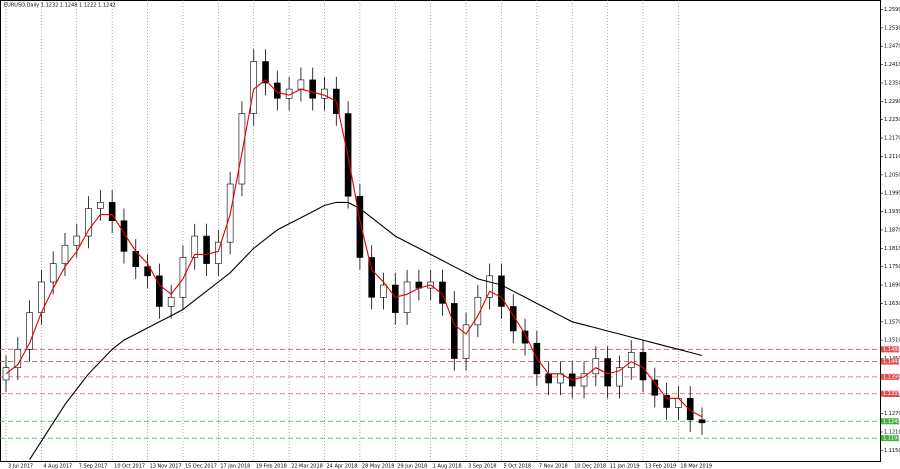 The width and height of the screenshot is (900, 469). What do you see at coordinates (235, 466) in the screenshot?
I see `x-tick-label: 17 Jan 2018` at bounding box center [235, 466].